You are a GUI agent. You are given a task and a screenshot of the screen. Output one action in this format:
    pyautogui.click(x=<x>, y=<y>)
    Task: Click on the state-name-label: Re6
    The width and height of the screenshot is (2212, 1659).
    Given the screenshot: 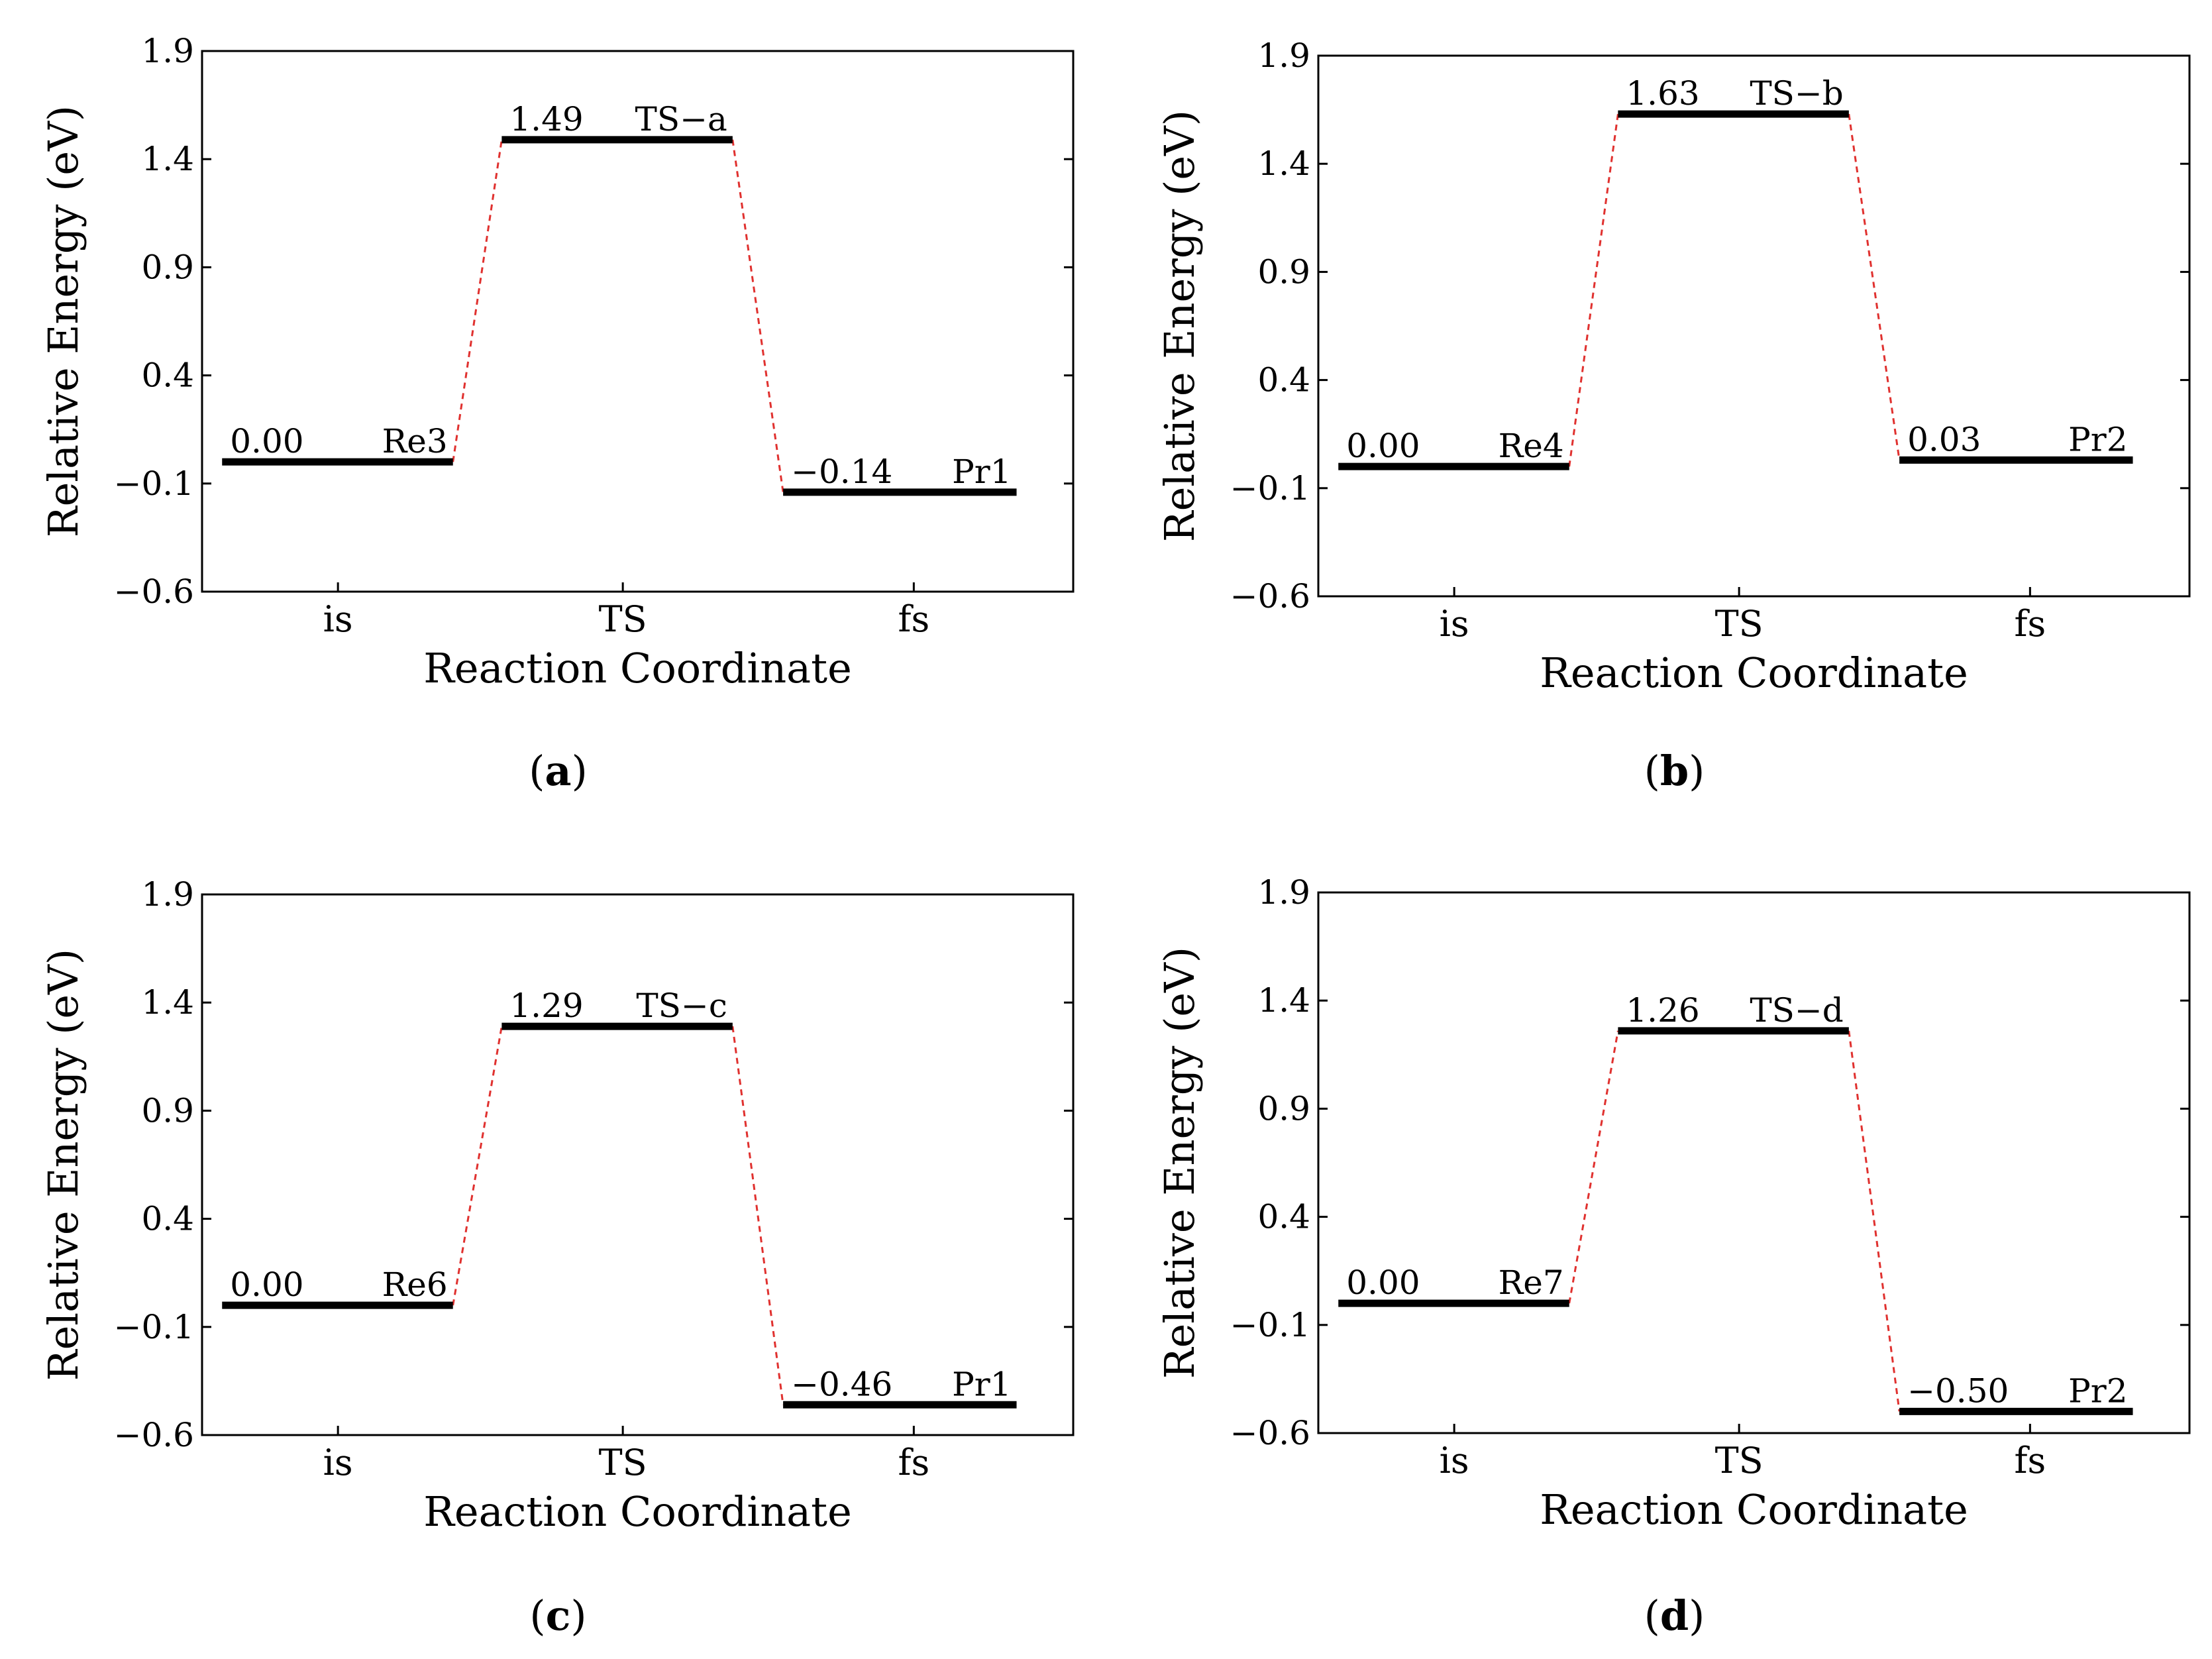 What is the action you would take?
    pyautogui.click(x=415, y=1284)
    